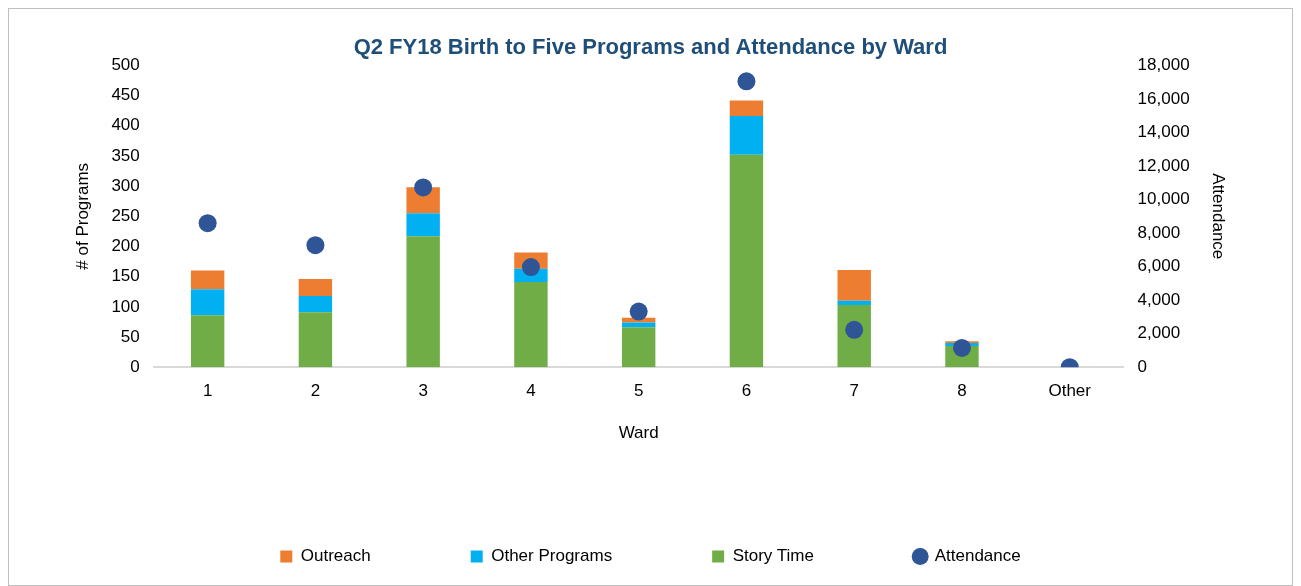  Describe the element at coordinates (531, 391) in the screenshot. I see `x-tick-label: 4` at that location.